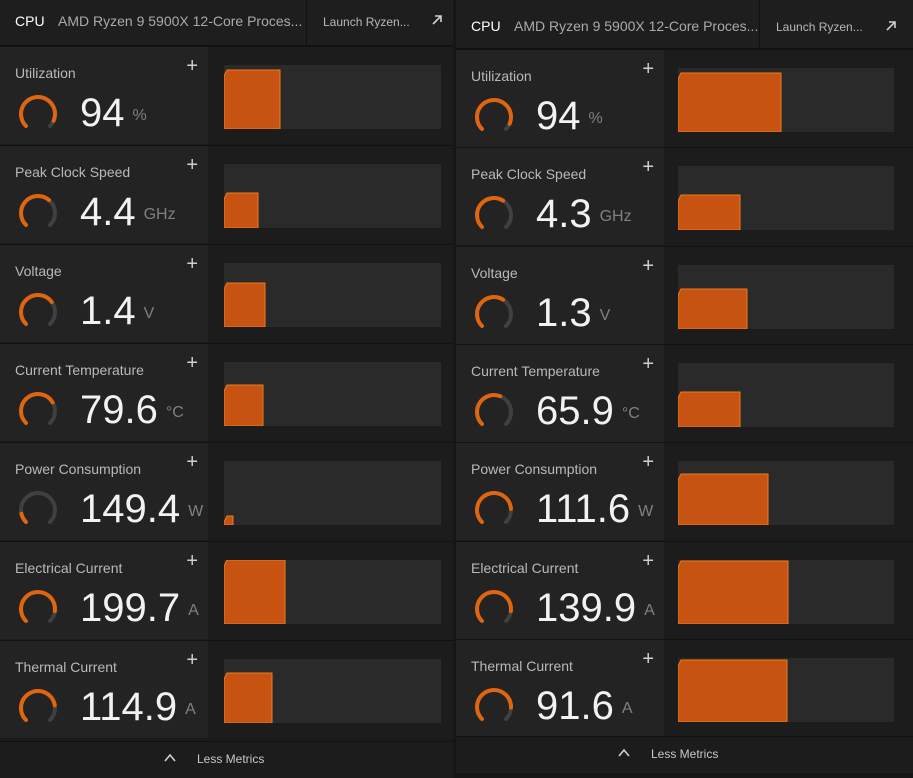 The width and height of the screenshot is (913, 778). Describe the element at coordinates (630, 413) in the screenshot. I see `metric-unit: °C` at that location.